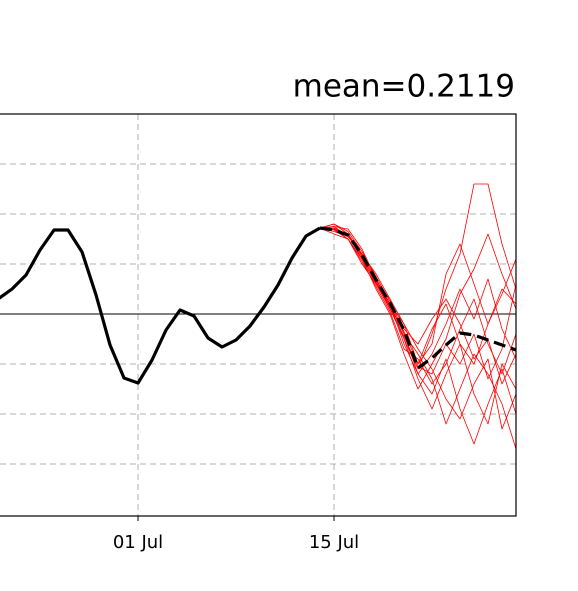 This screenshot has height=591, width=578. What do you see at coordinates (404, 87) in the screenshot?
I see `chart-title: mean=0.2119` at bounding box center [404, 87].